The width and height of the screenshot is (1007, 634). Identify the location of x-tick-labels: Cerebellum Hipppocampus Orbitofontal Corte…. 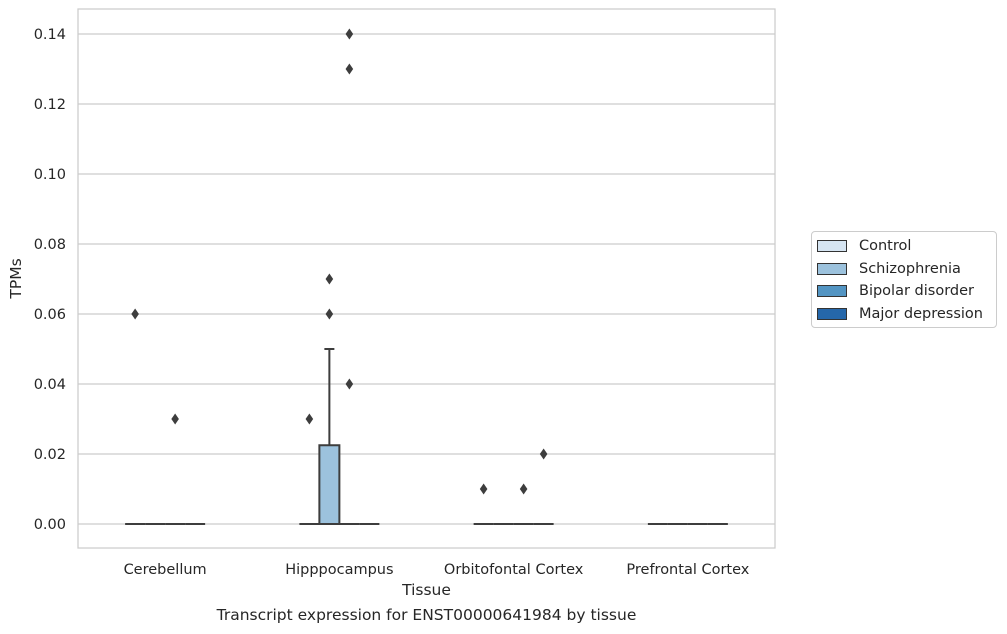
(437, 570).